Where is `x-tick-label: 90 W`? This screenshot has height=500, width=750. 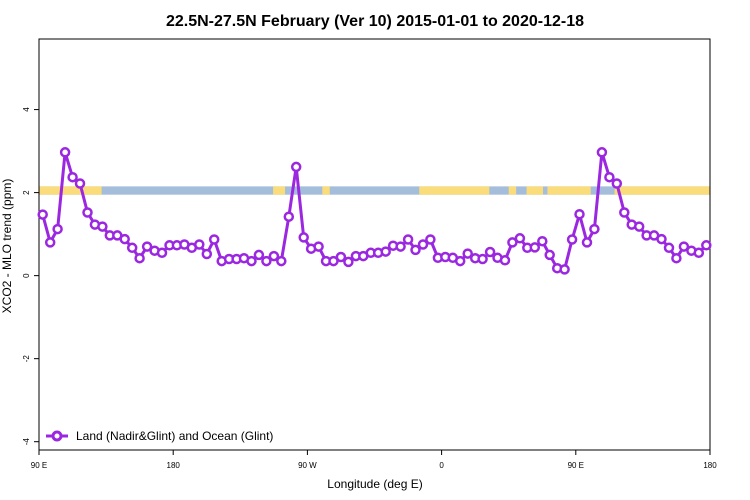
x-tick-label: 90 W is located at coordinates (307, 465).